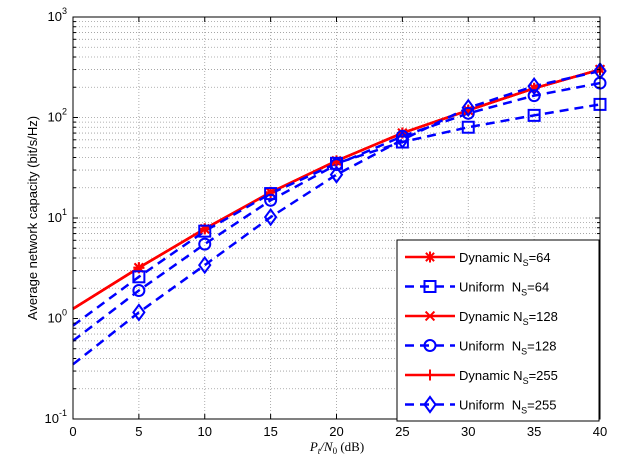 Image resolution: width=625 pixels, height=467 pixels. Describe the element at coordinates (430, 375) in the screenshot. I see `plus-marker` at that location.